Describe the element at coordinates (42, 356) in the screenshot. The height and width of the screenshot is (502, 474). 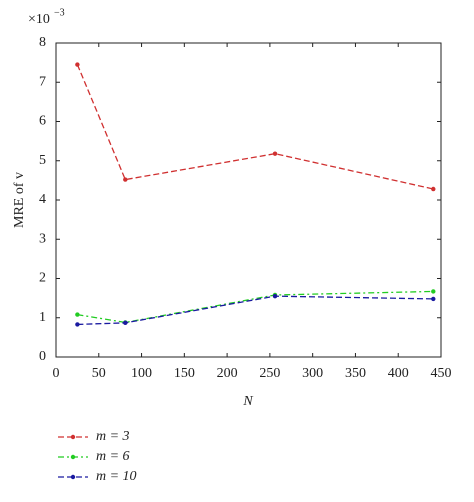
I see `y-tick-label: 0` at that location.